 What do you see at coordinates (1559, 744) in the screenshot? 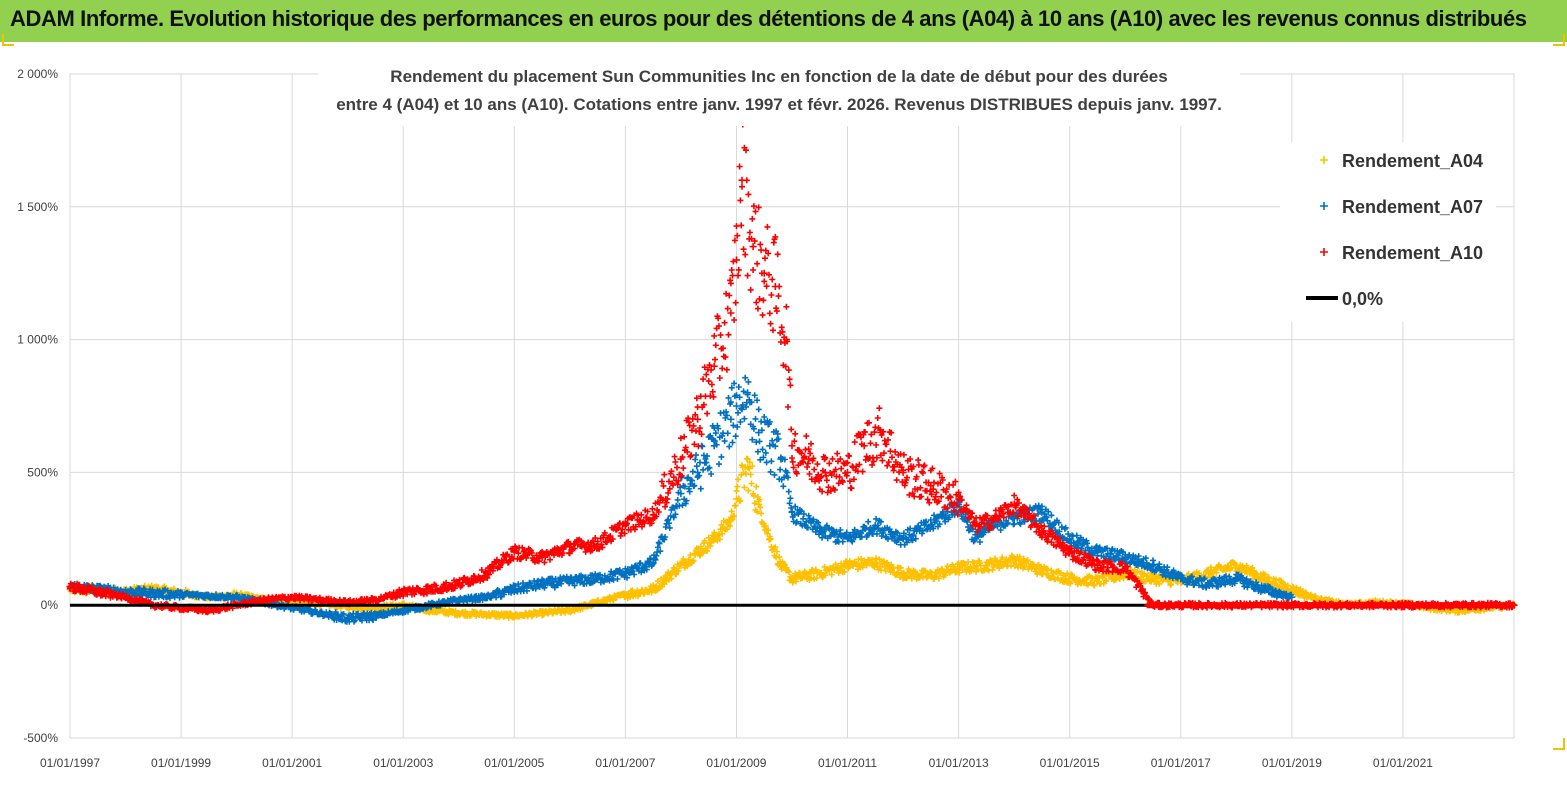
I see `corner-mark-bottom-right` at bounding box center [1559, 744].